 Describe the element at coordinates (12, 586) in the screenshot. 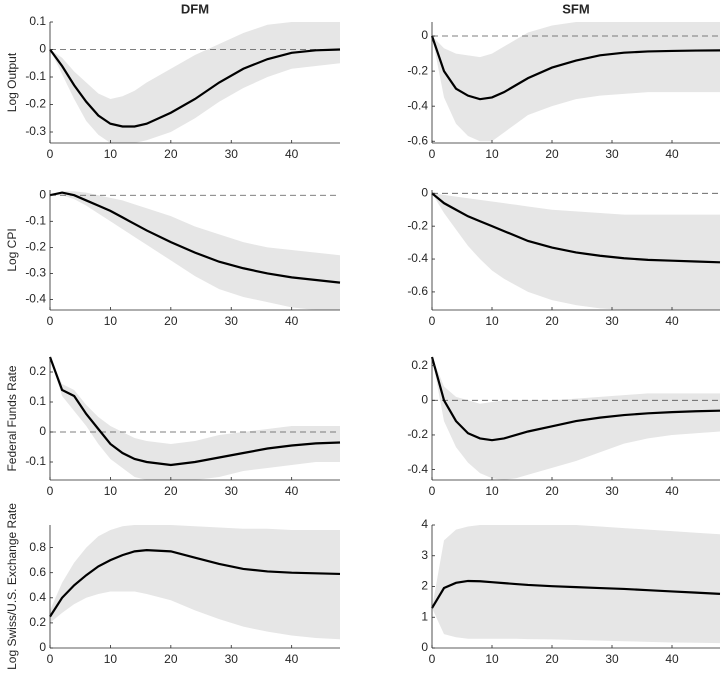

I see `y-axis-label: Log Swiss/U.S. Exchange Rate` at that location.